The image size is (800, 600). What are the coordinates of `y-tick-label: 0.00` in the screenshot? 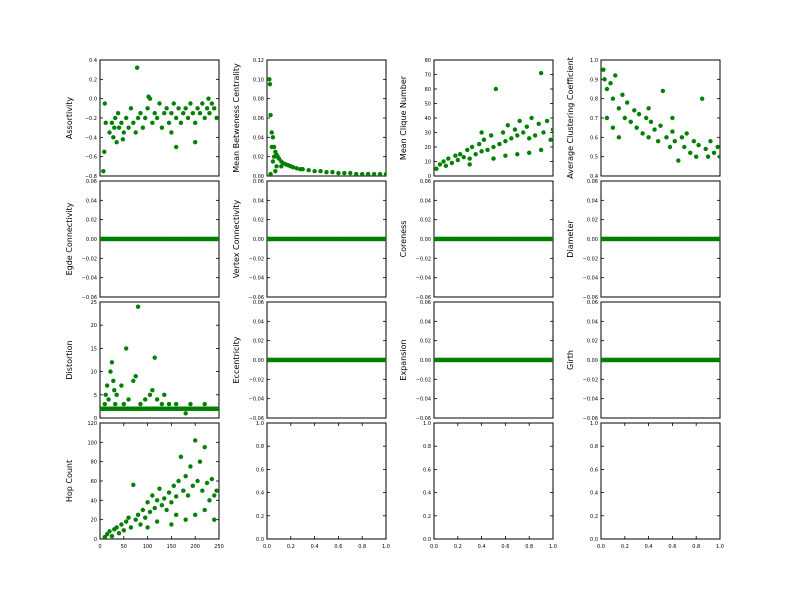 It's located at (425, 361).